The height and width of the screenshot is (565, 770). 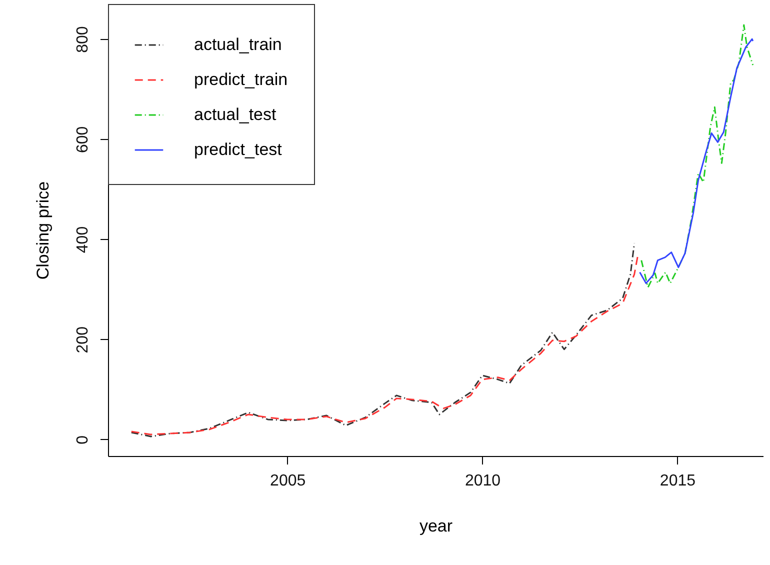 What do you see at coordinates (288, 481) in the screenshot?
I see `x-tick-label: 2005` at bounding box center [288, 481].